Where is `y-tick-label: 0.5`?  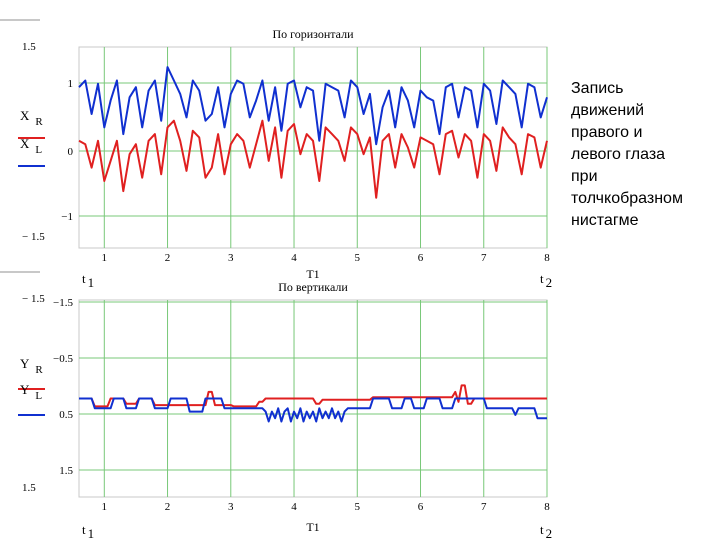 y-tick-label: 0.5 is located at coordinates (66, 415).